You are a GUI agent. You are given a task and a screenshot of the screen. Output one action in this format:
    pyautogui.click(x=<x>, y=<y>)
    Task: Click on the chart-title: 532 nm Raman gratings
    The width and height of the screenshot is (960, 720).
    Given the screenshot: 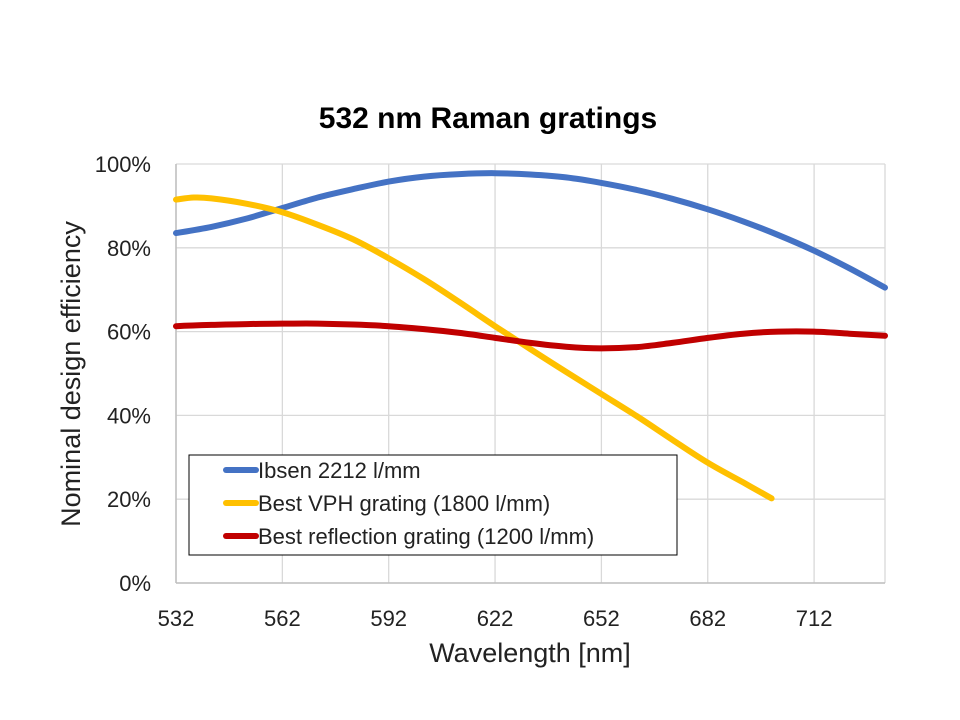 What is the action you would take?
    pyautogui.click(x=488, y=118)
    